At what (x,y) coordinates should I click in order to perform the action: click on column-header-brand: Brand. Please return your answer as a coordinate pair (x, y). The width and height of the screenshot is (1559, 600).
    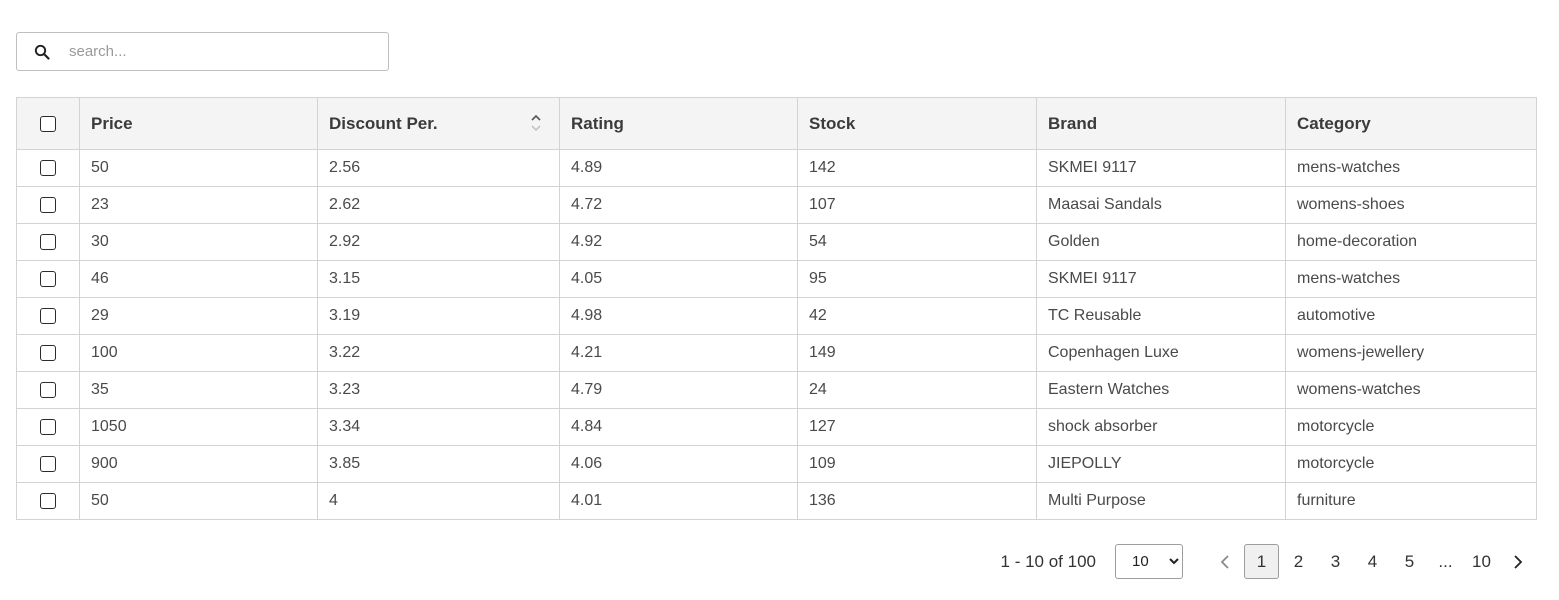
    Looking at the image, I should click on (1161, 123).